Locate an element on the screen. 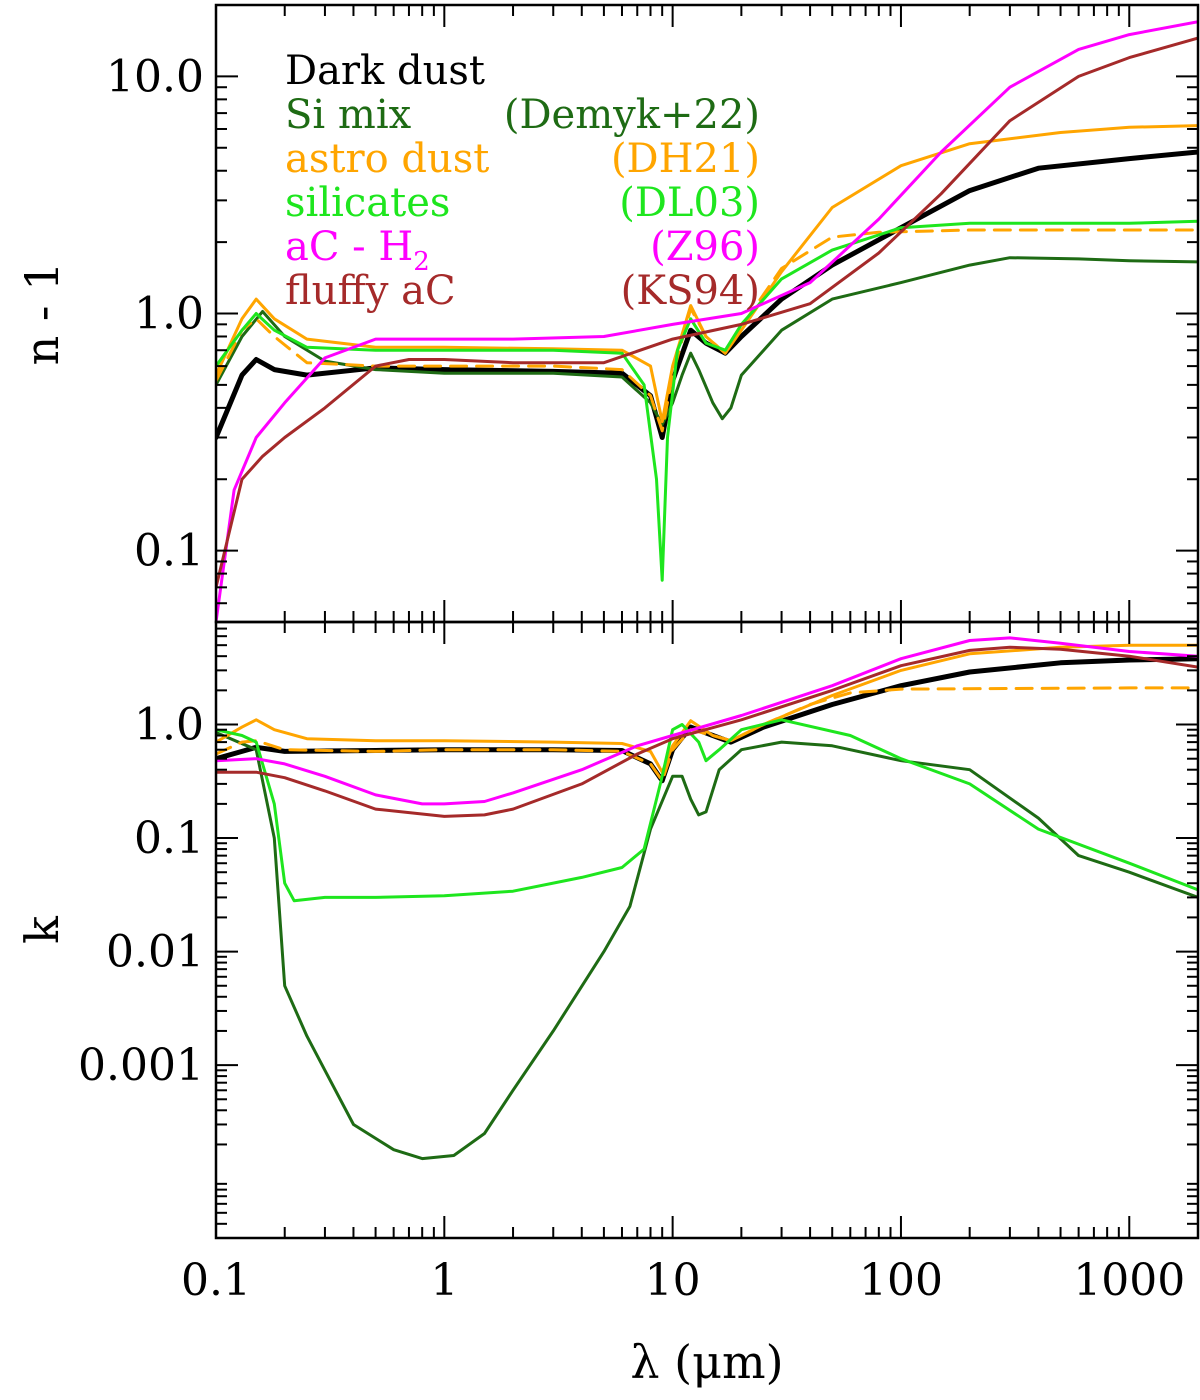 The image size is (1200, 1400). legend-entry-name: astro dust is located at coordinates (387, 159).